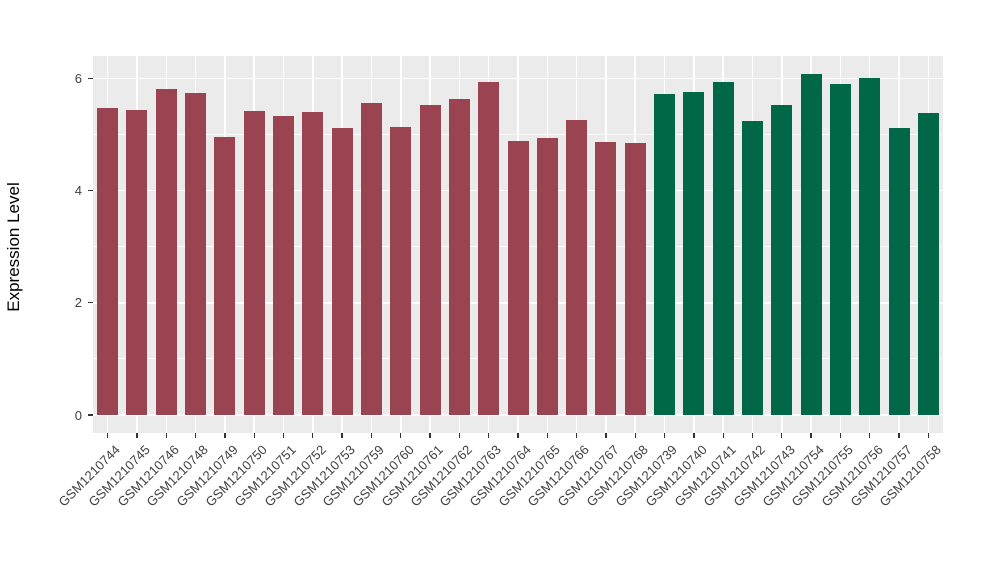  I want to click on bar-GSM1210757, so click(899, 271).